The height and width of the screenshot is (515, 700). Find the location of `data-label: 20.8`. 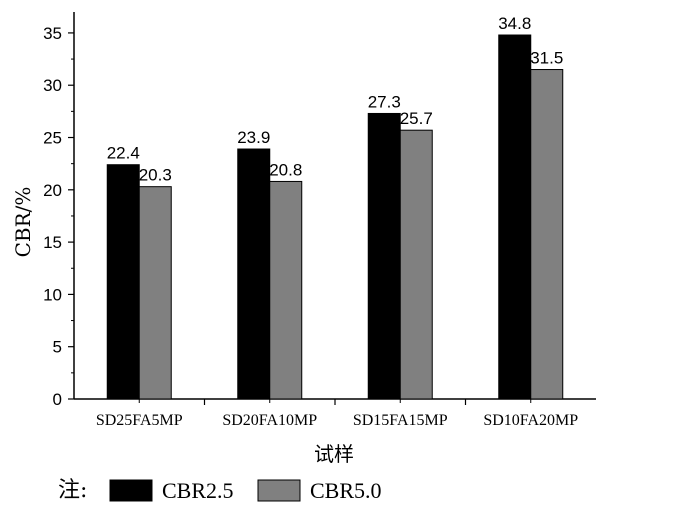

data-label: 20.8 is located at coordinates (285, 169).